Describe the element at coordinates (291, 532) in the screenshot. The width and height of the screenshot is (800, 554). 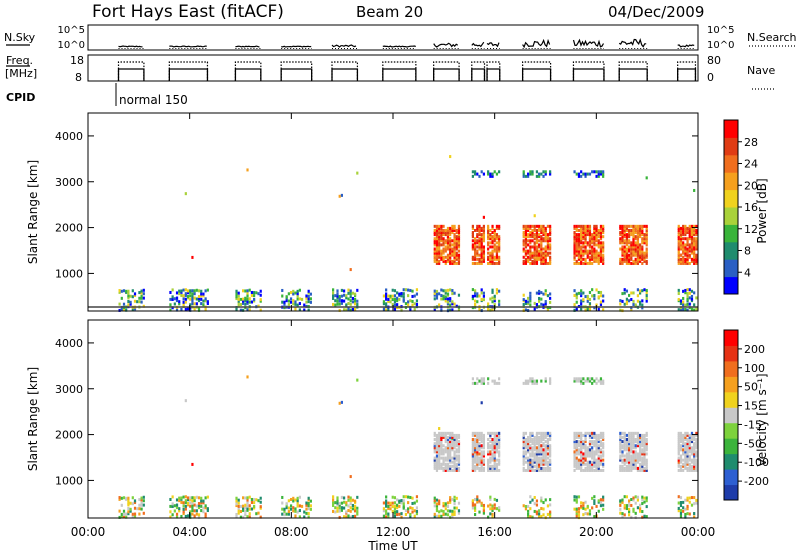
I see `x-tick-label: 08:00` at that location.